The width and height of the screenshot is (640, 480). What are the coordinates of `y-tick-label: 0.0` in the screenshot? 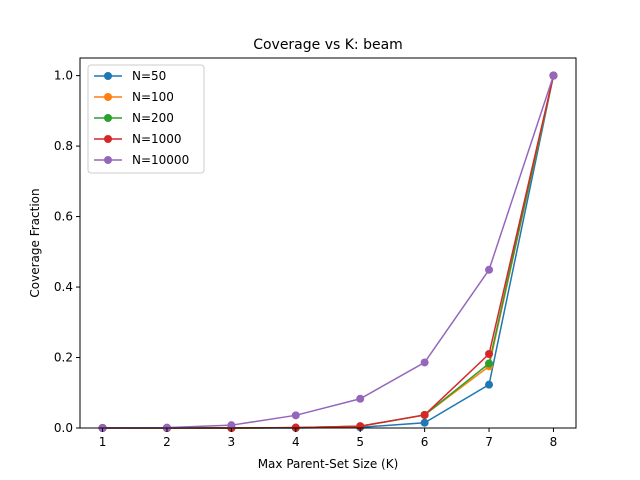 It's located at (63, 428).